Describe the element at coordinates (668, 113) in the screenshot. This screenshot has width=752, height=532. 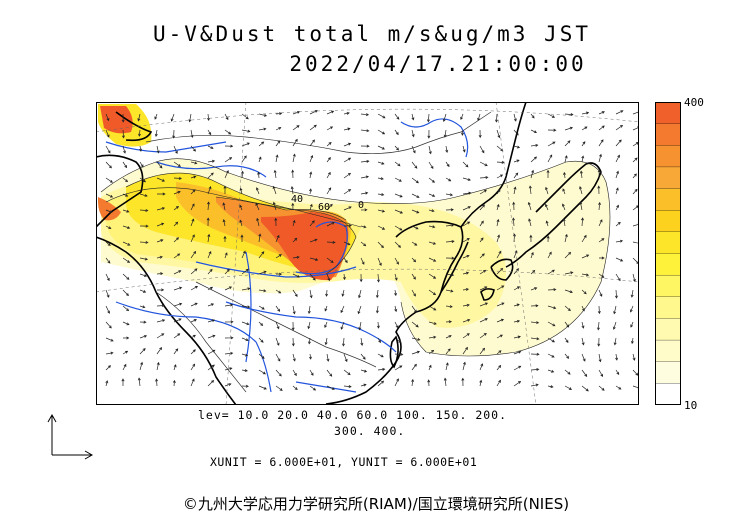
I see `colorbar-cell` at that location.